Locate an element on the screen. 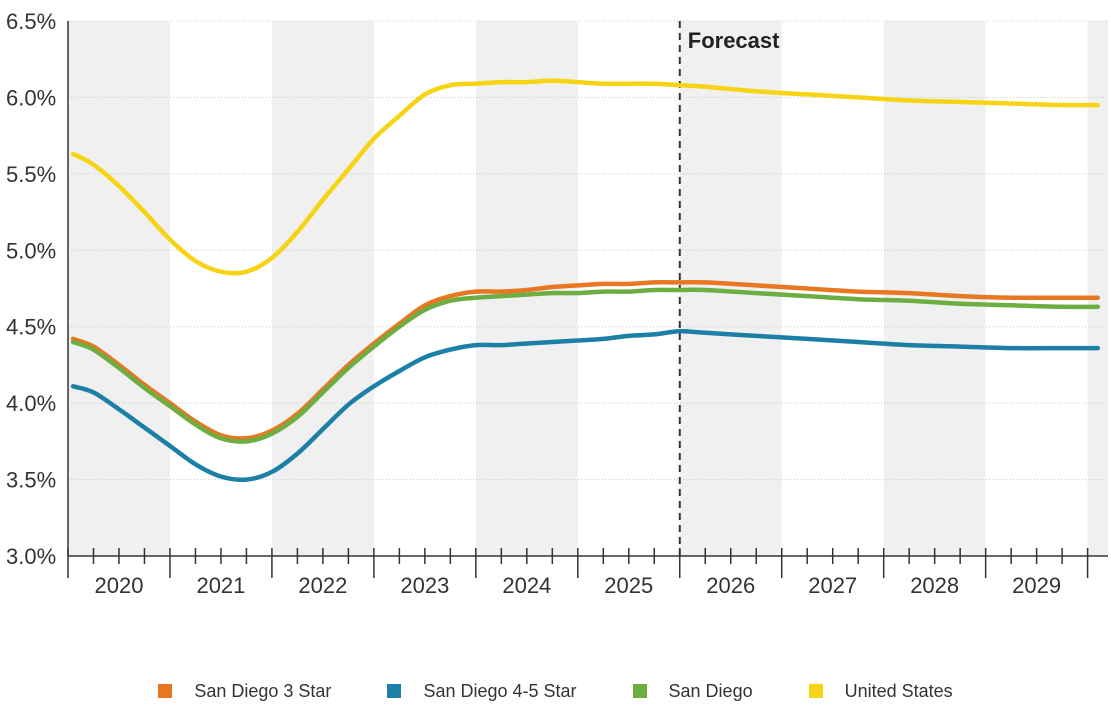  x-tick-label: 2026 is located at coordinates (730, 585).